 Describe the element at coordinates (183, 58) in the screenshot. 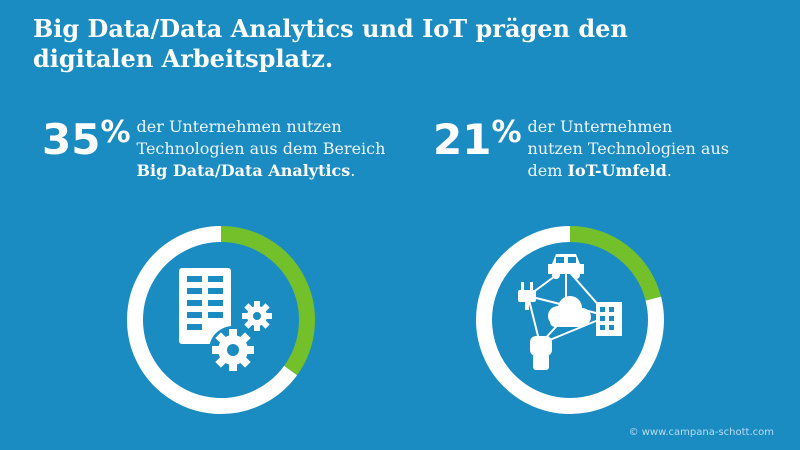

I see `title-line-2: digitalen Arbeitsplatz.` at that location.